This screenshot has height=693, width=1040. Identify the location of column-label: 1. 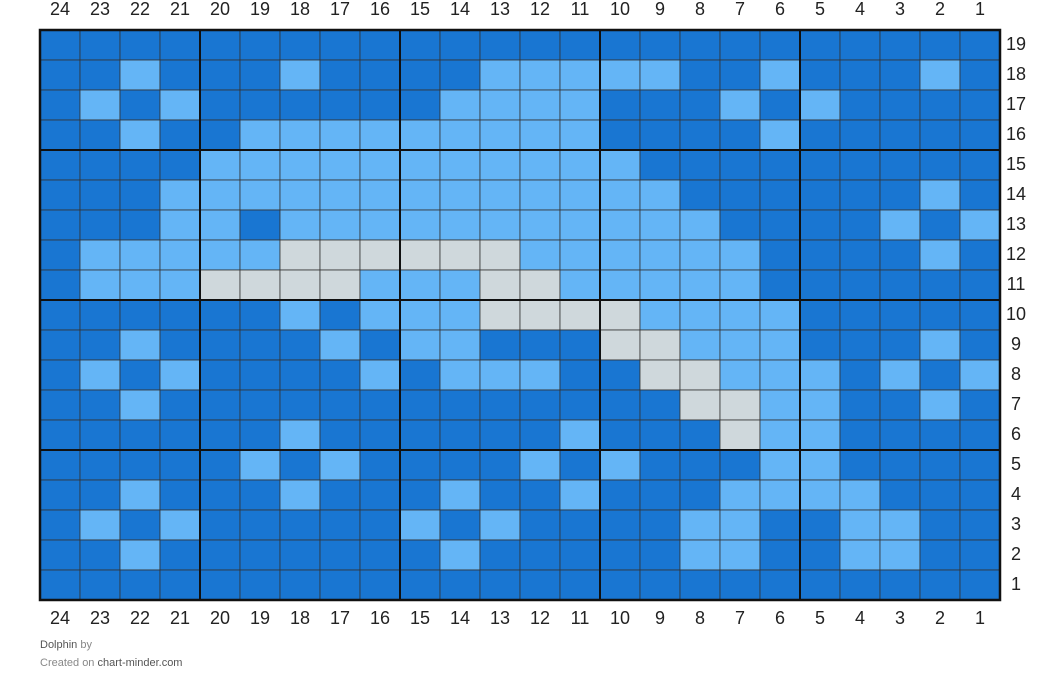
(980, 9).